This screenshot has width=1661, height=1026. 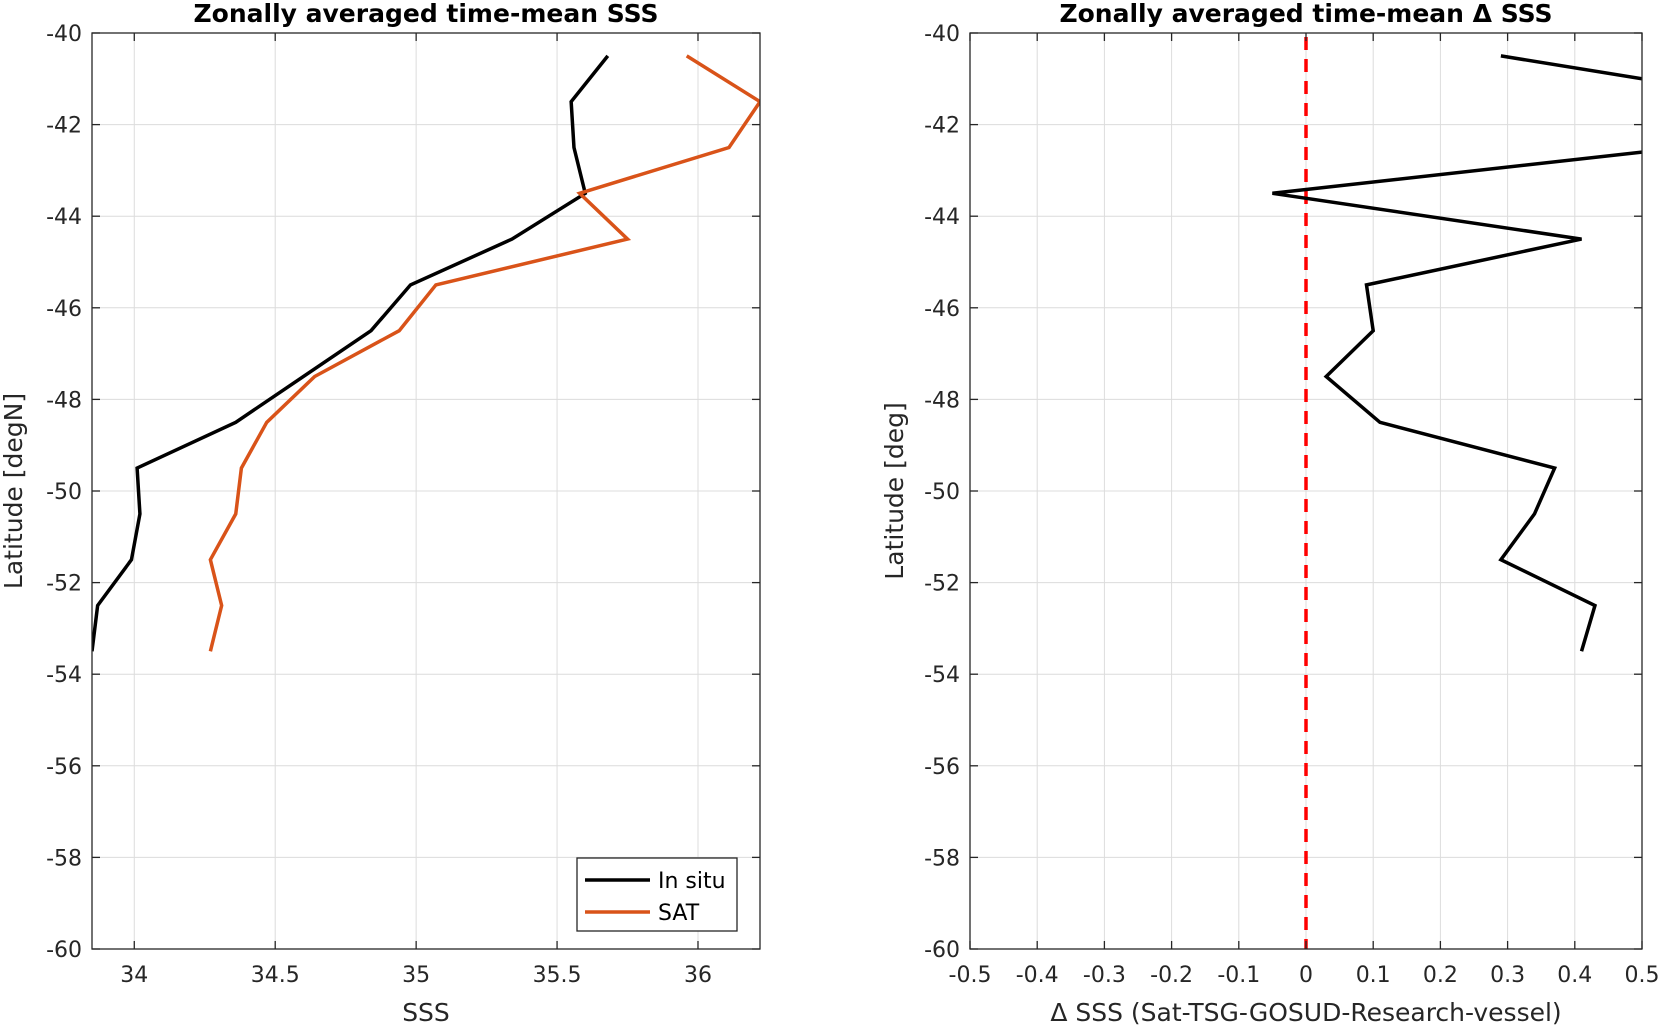 What do you see at coordinates (1037, 975) in the screenshot?
I see `x-tick-label: -0.4` at bounding box center [1037, 975].